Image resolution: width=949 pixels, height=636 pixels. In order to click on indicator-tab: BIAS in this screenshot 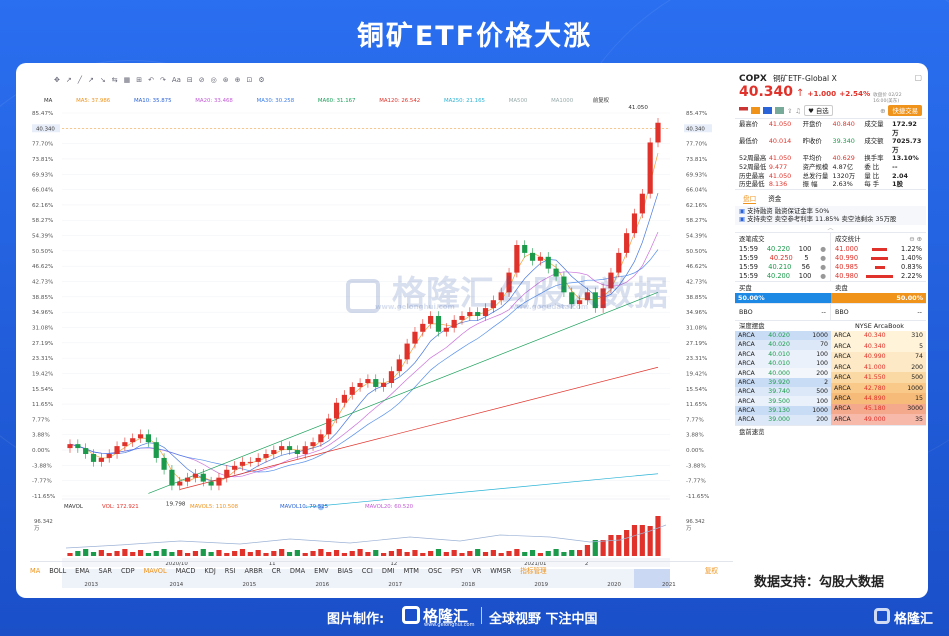, I will do `click(345, 571)`.